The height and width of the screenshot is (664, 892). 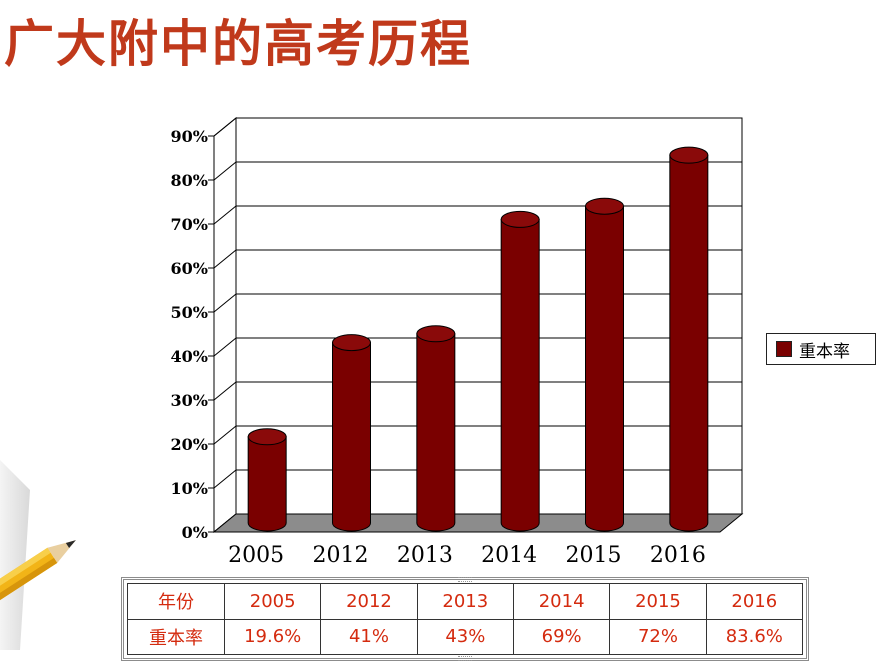 I want to click on y-tick-label: 50%, so click(x=189, y=312).